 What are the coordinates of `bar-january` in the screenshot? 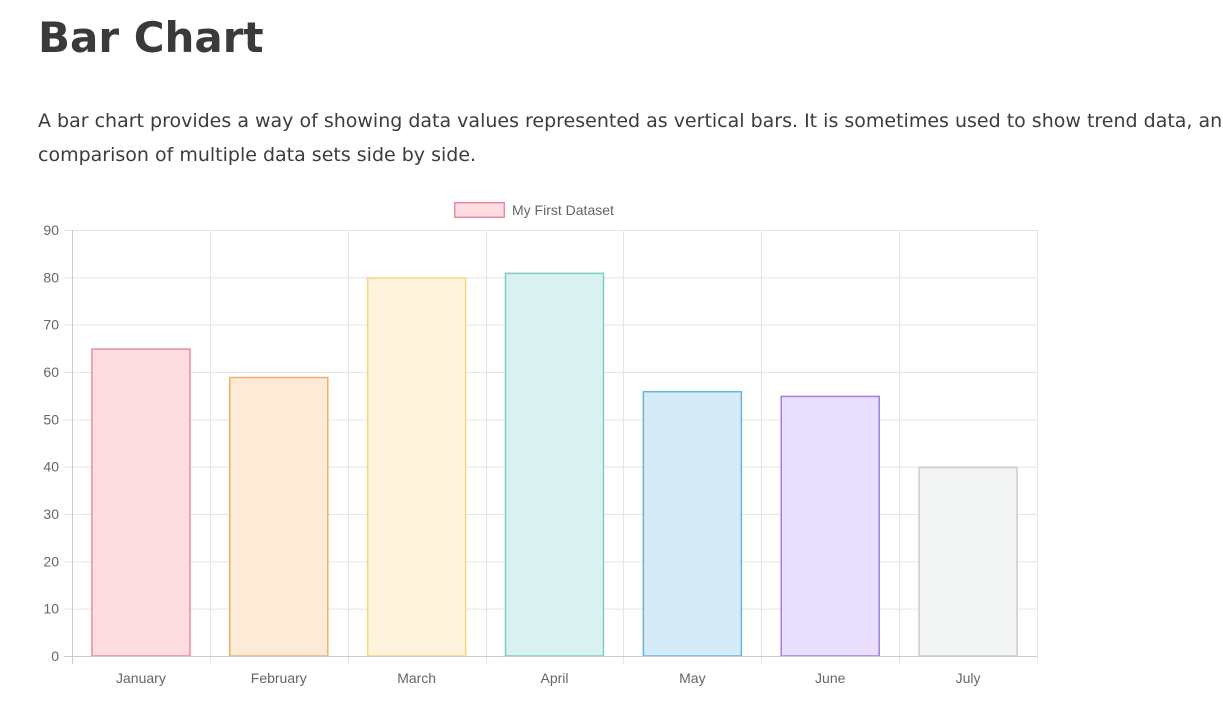 It's located at (141, 502).